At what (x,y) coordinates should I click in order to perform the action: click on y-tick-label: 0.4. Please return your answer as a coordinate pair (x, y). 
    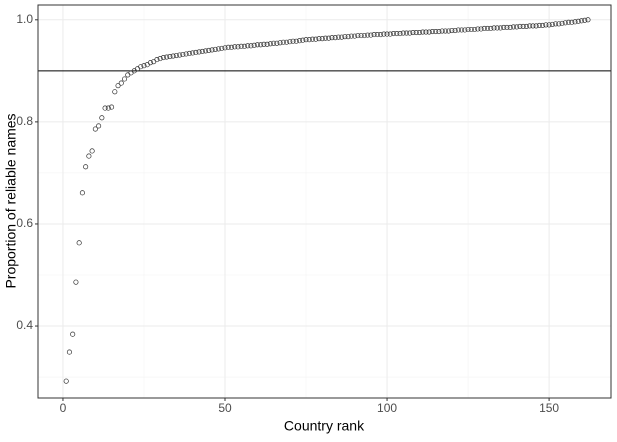
    Looking at the image, I should click on (24, 325).